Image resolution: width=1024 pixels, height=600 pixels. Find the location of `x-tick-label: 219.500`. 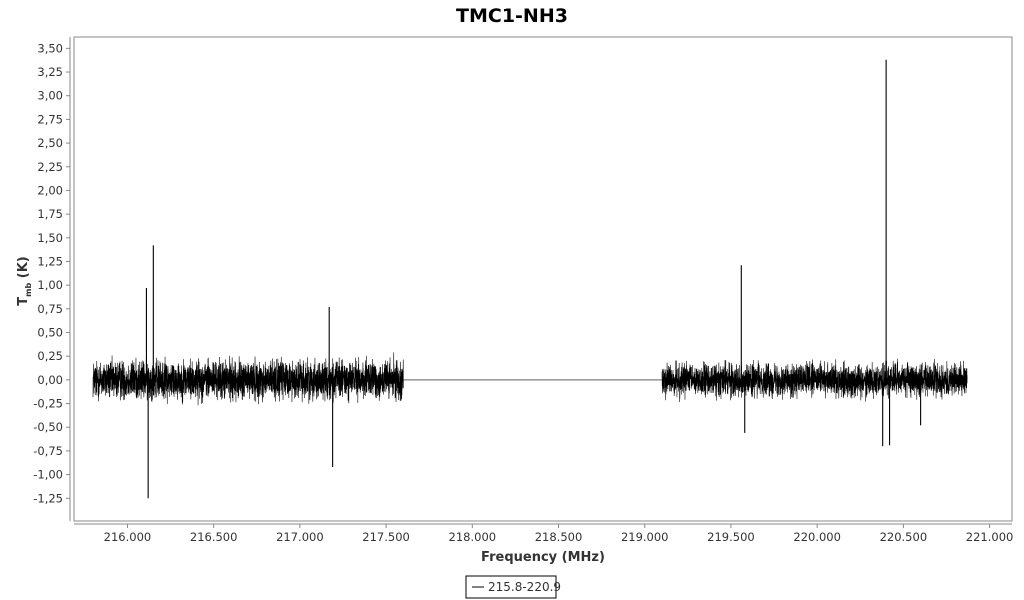

x-tick-label: 219.500 is located at coordinates (731, 537).